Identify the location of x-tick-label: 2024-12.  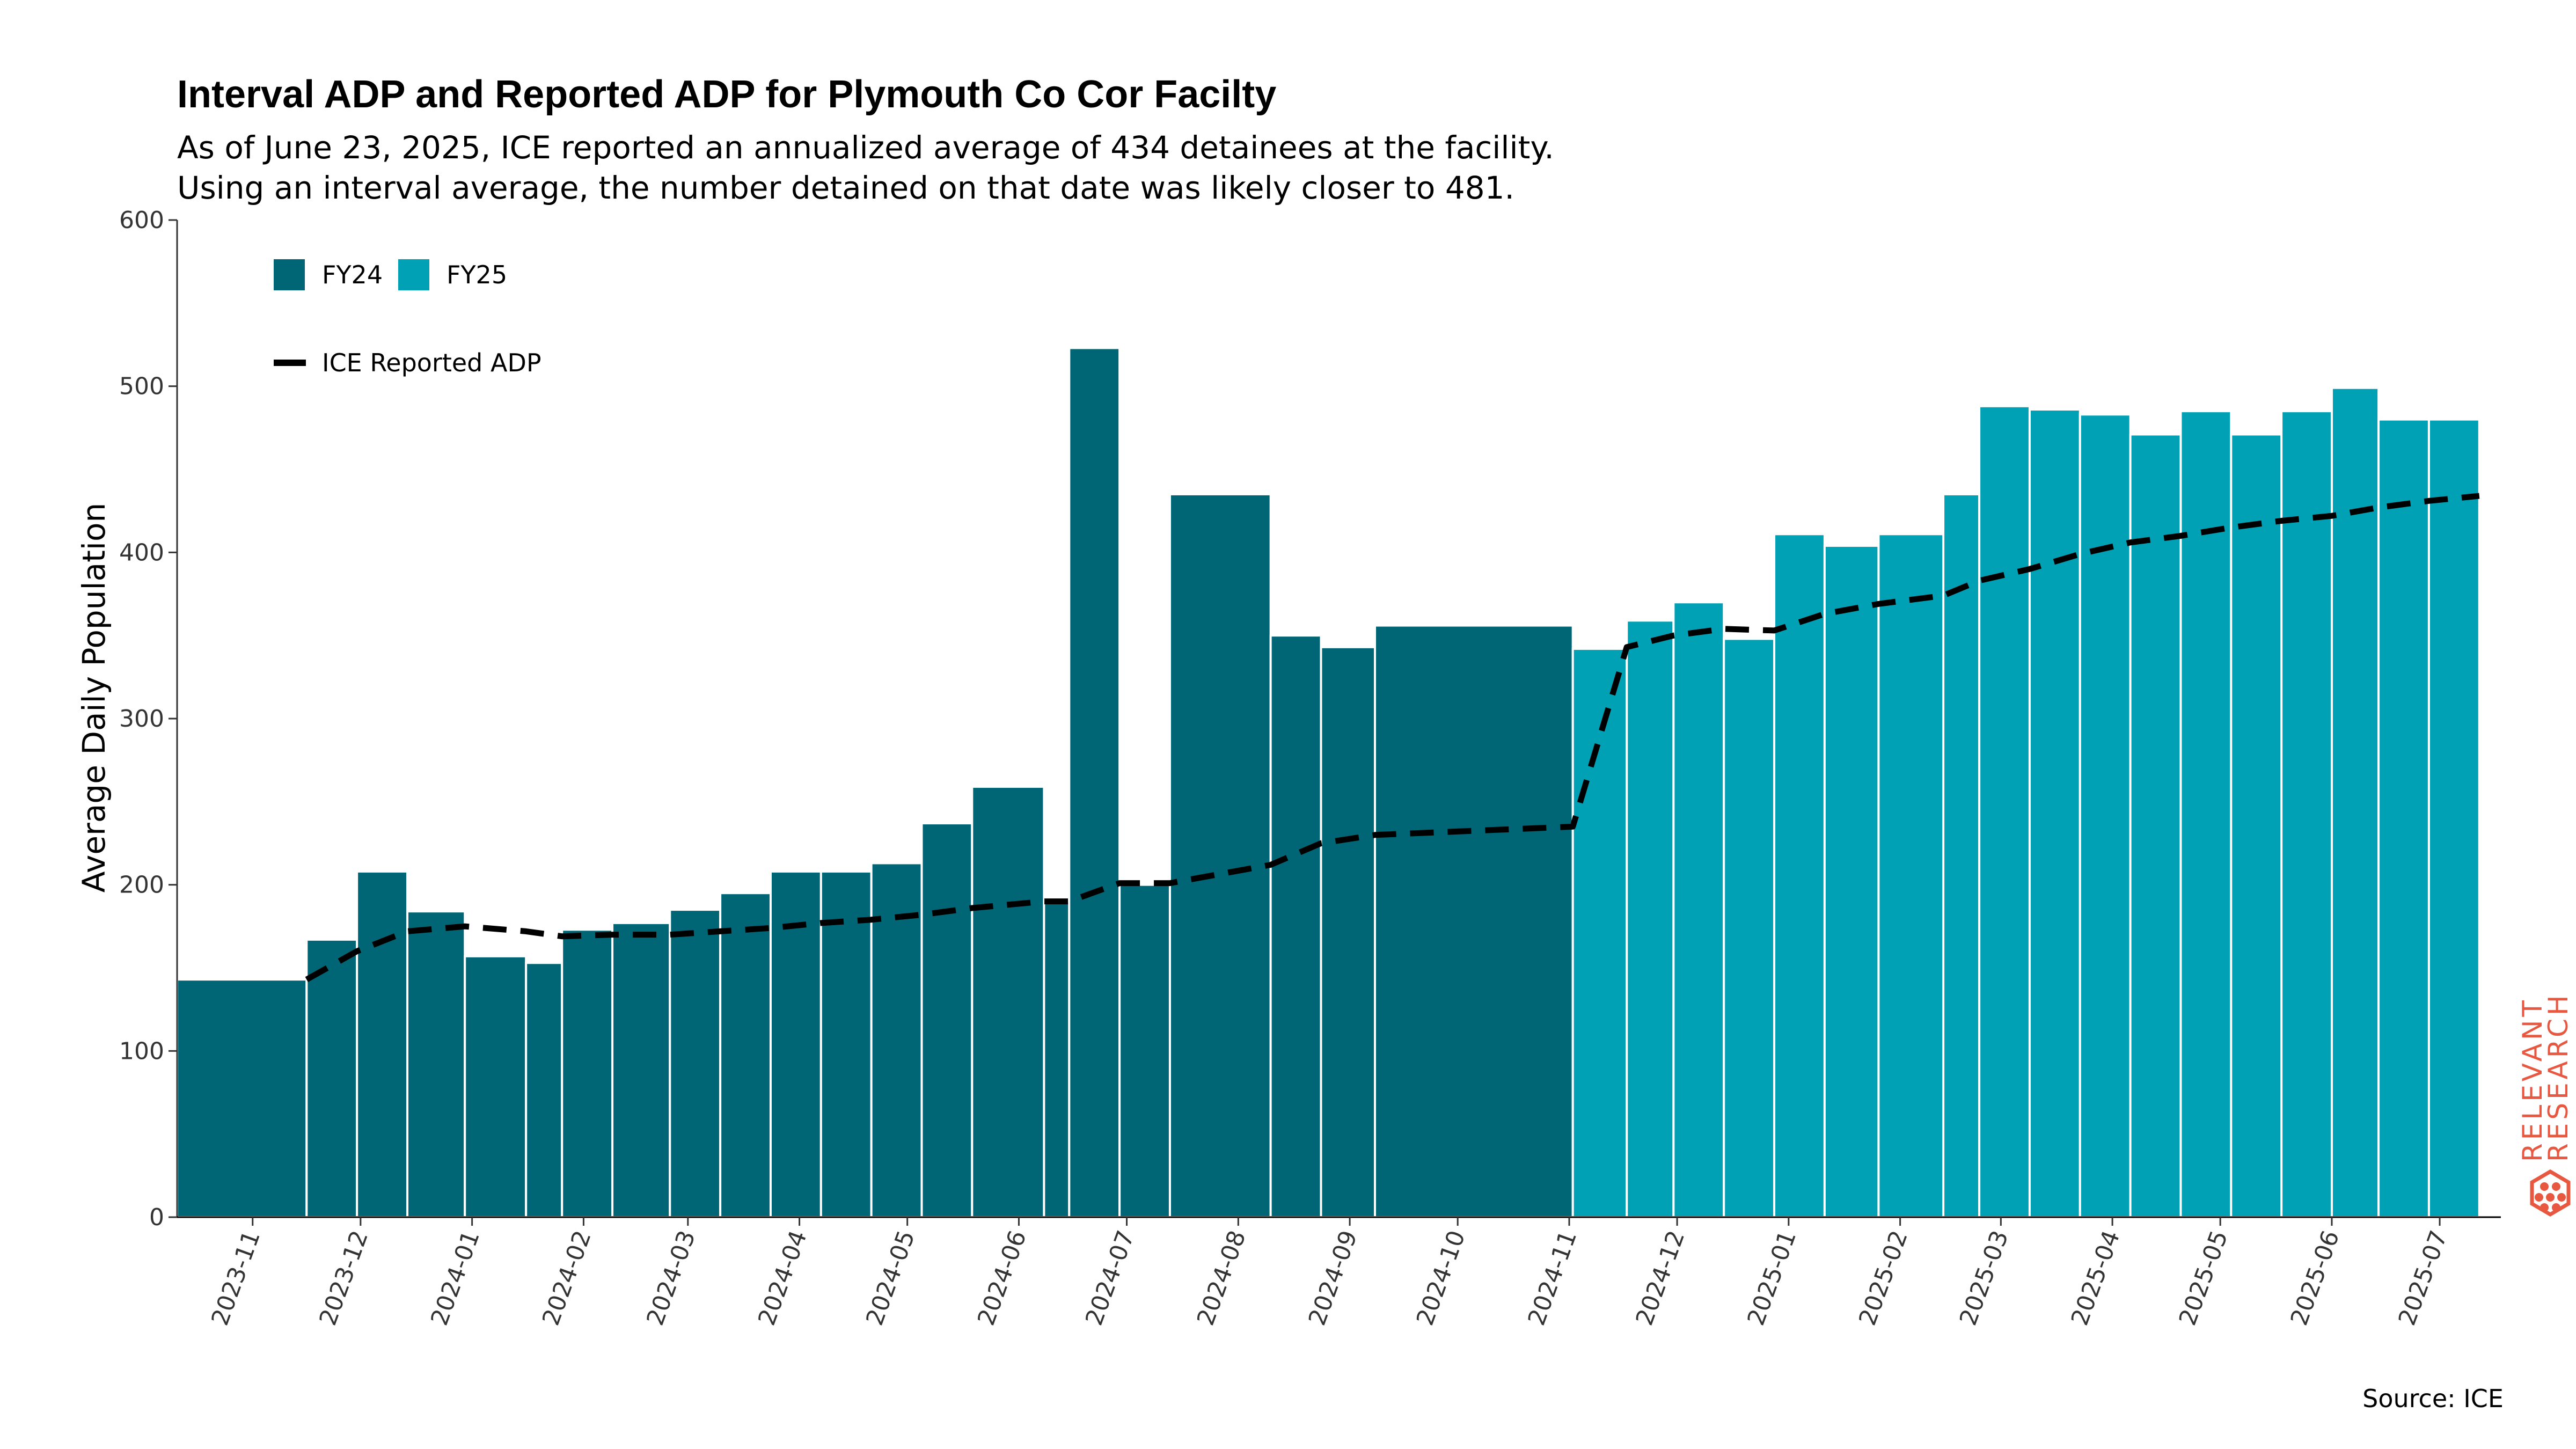
(1660, 1278).